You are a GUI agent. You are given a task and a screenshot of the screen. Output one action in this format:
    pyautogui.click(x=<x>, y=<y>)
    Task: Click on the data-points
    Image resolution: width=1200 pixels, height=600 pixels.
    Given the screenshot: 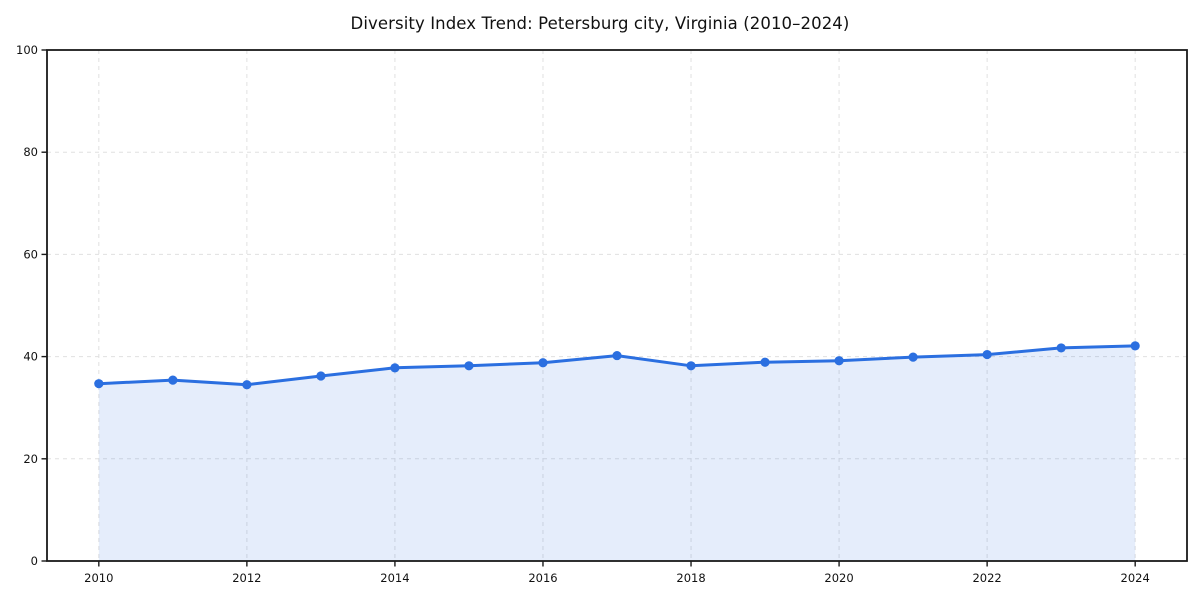 What is the action you would take?
    pyautogui.click(x=617, y=365)
    